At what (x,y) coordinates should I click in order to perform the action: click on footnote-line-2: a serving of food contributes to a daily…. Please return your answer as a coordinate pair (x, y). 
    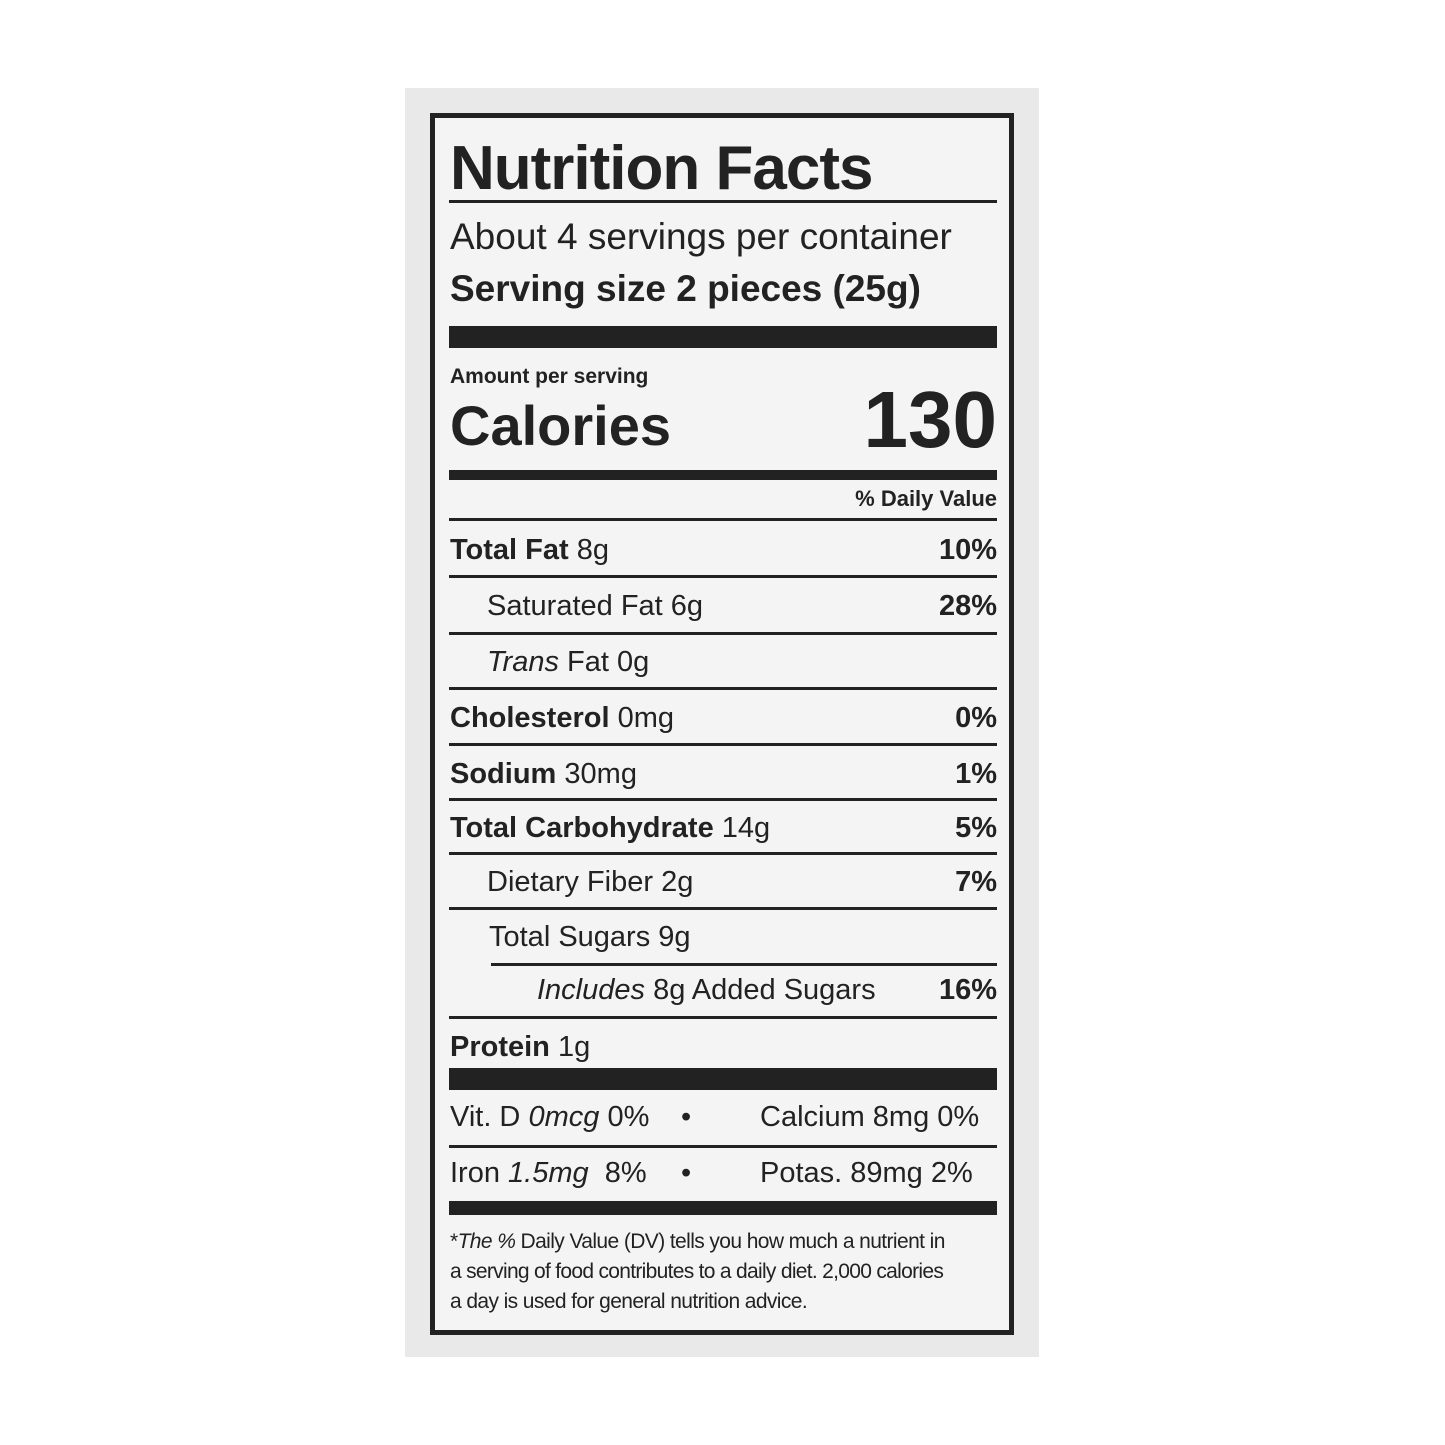
    Looking at the image, I should click on (697, 1271).